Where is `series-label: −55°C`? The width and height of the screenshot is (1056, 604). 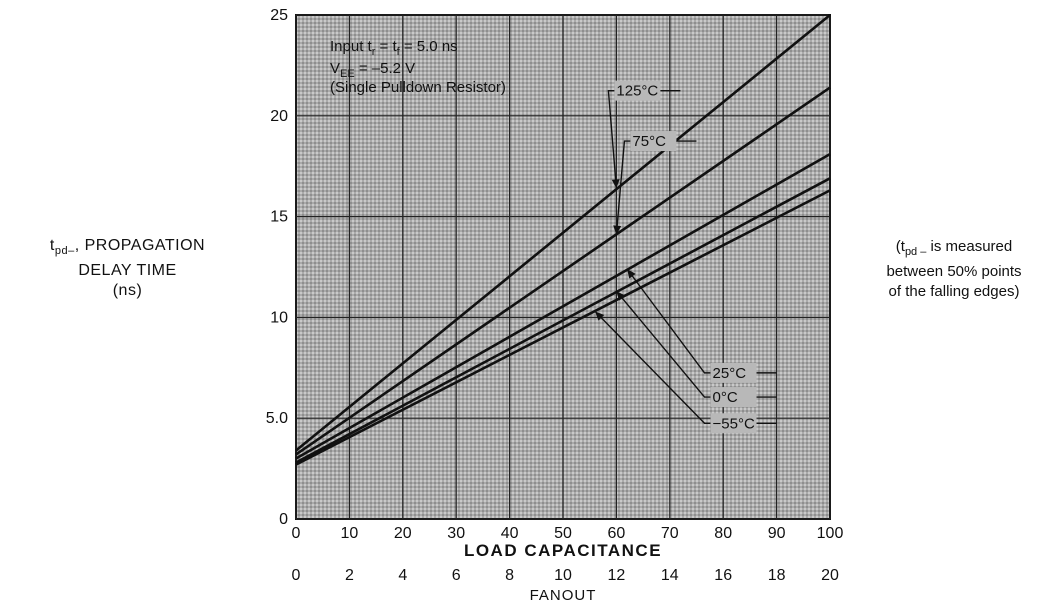 series-label: −55°C is located at coordinates (734, 423).